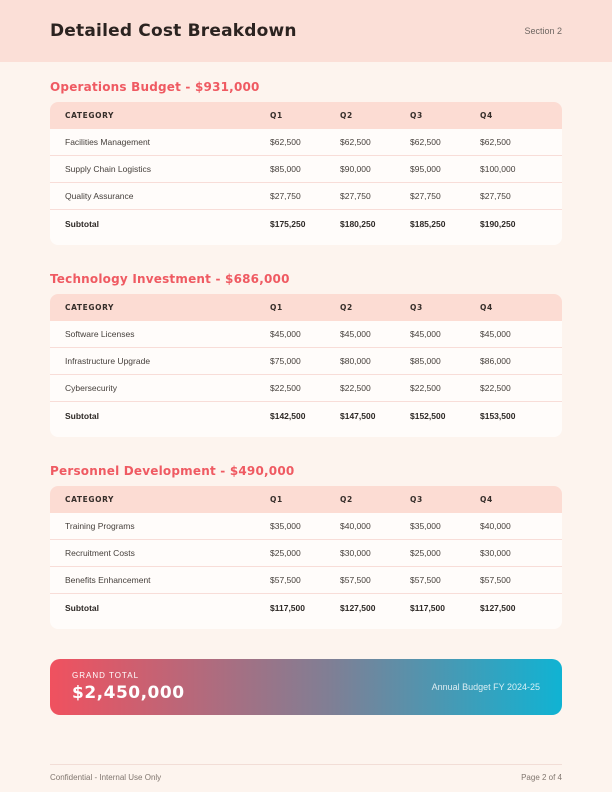 This screenshot has height=792, width=612. What do you see at coordinates (106, 675) in the screenshot?
I see `grand-total-label: GRAND TOTAL` at bounding box center [106, 675].